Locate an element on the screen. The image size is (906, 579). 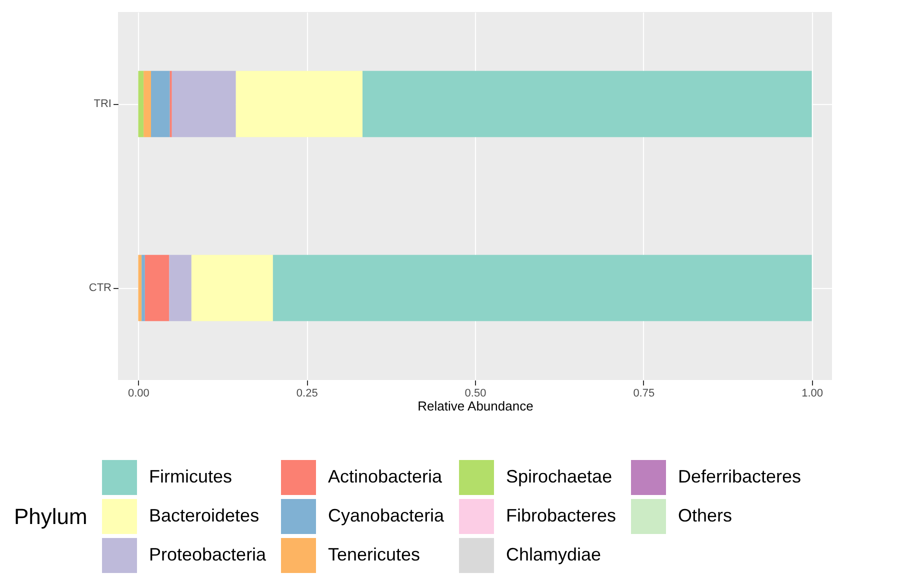
legend-label: Tenericutes is located at coordinates (374, 554).